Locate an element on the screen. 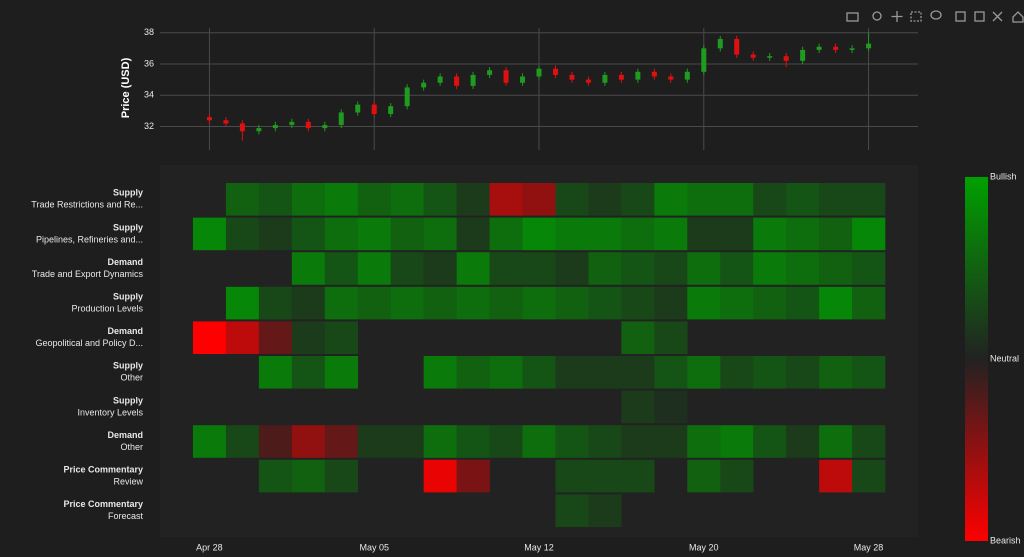 This screenshot has height=557, width=1024. box-select-icon is located at coordinates (916, 16).